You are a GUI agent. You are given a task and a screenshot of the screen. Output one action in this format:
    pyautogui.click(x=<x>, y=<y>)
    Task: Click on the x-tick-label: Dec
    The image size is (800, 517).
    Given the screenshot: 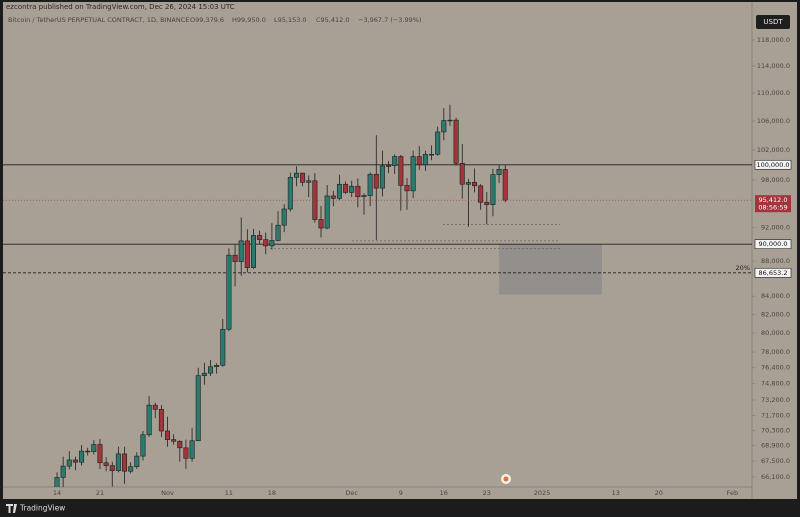 What is the action you would take?
    pyautogui.click(x=351, y=493)
    